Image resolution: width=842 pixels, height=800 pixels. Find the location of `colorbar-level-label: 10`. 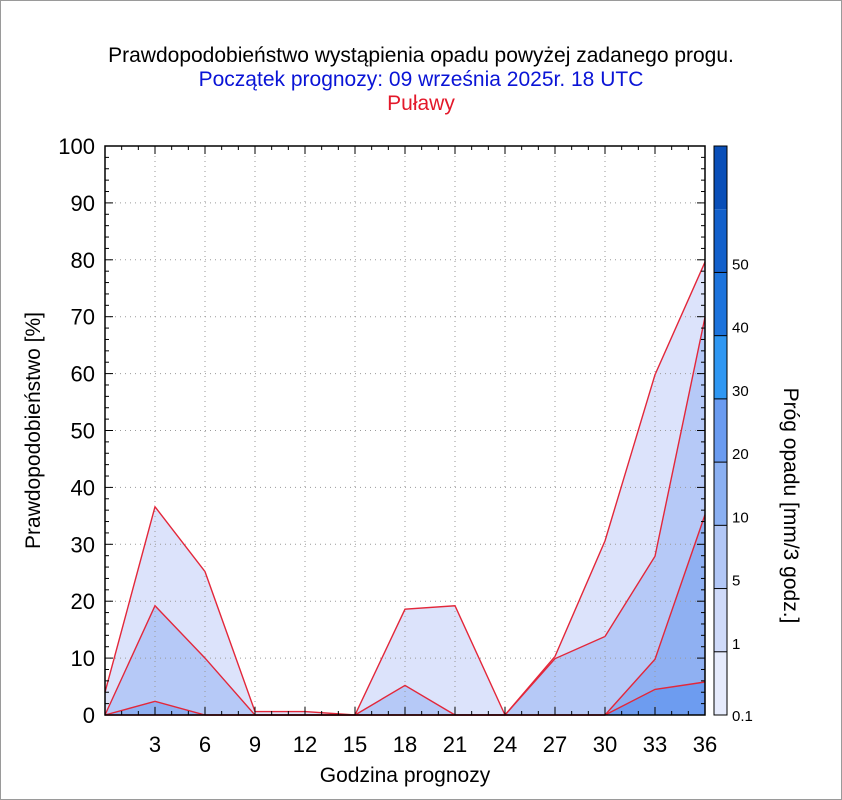

colorbar-level-label: 10 is located at coordinates (740, 517).